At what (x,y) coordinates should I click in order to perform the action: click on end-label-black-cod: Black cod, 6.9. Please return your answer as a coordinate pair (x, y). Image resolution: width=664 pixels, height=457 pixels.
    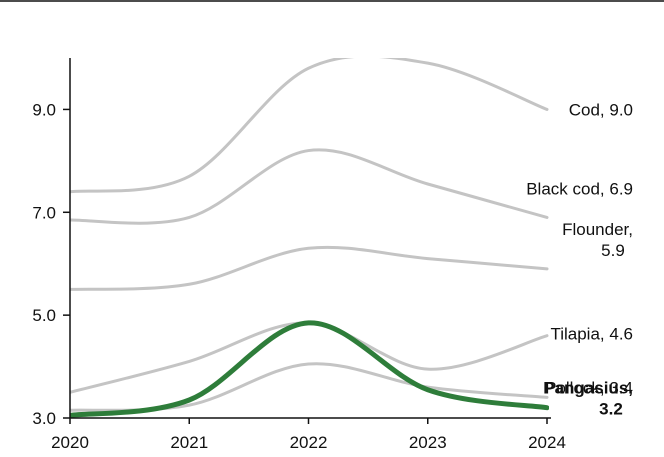
    Looking at the image, I should click on (579, 188).